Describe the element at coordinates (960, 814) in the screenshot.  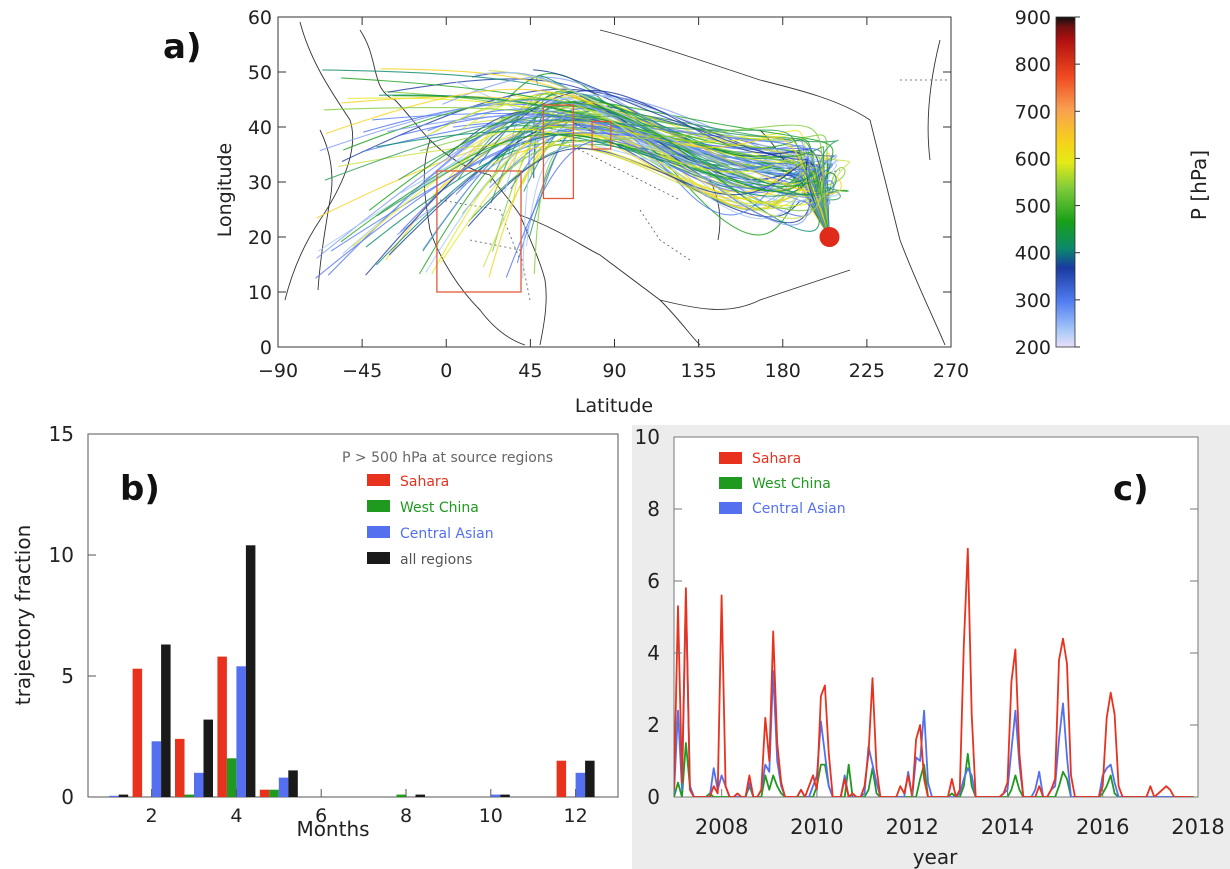
I see `panel-c-x-ticks: 2008 2010 2012 2014 2016 2018` at that location.